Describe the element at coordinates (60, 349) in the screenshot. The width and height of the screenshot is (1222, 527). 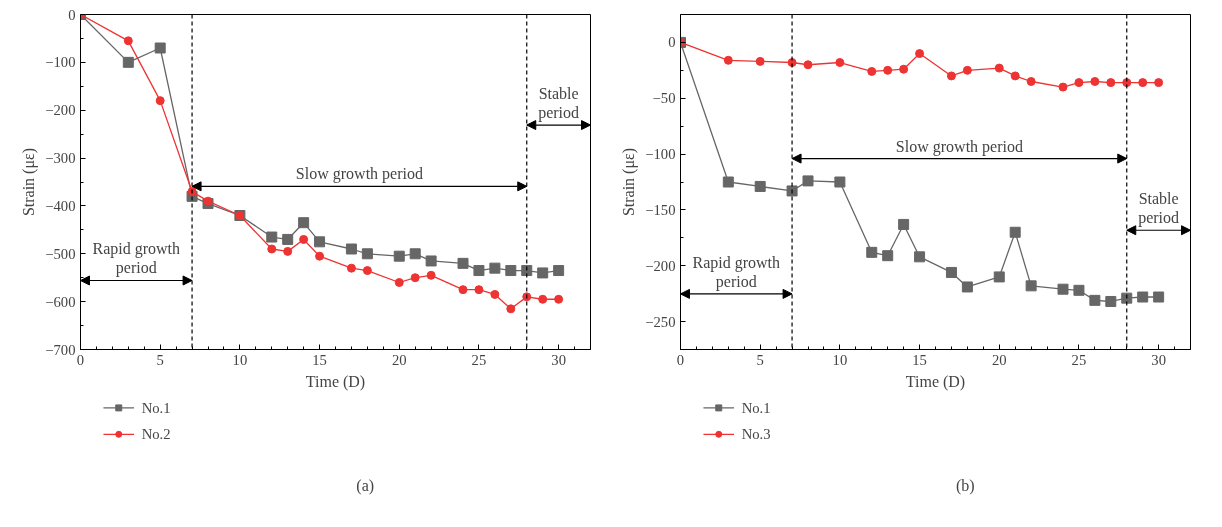
I see `y-tick-label: −700` at that location.